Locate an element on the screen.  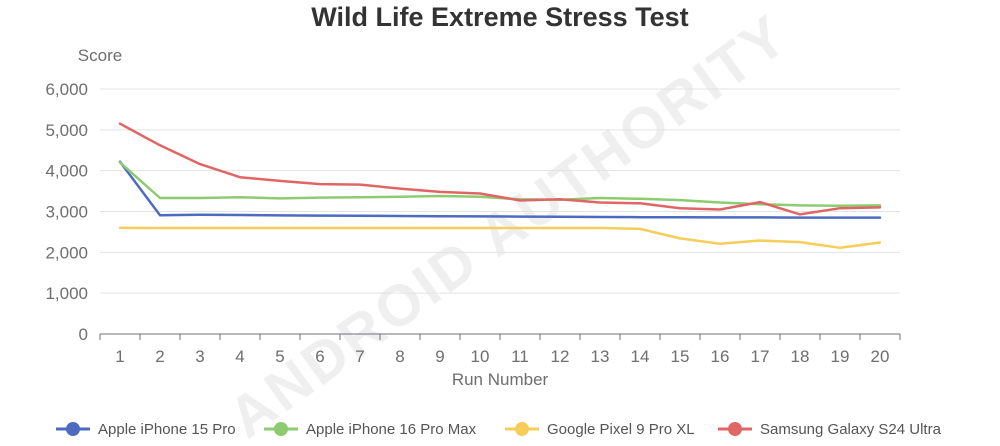
x-tick-label: 18 is located at coordinates (800, 356).